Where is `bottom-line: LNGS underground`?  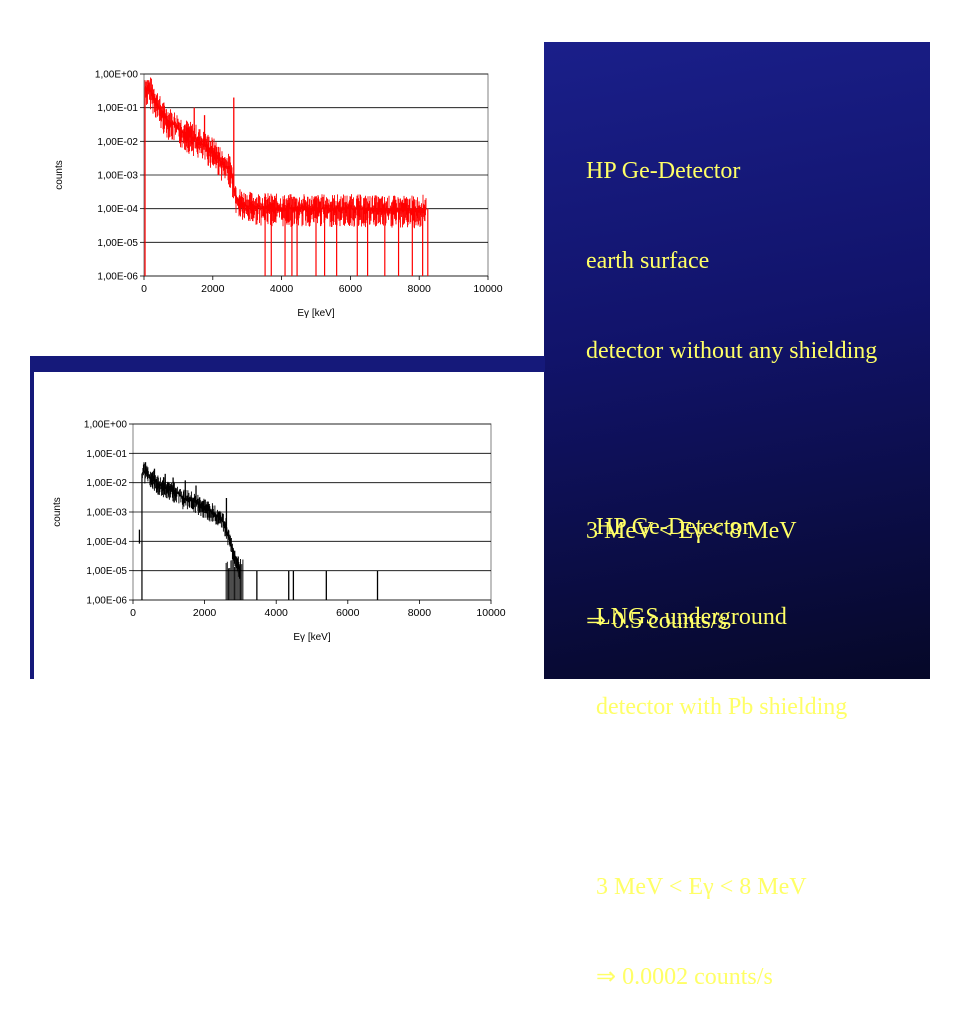 bottom-line: LNGS underground is located at coordinates (691, 617).